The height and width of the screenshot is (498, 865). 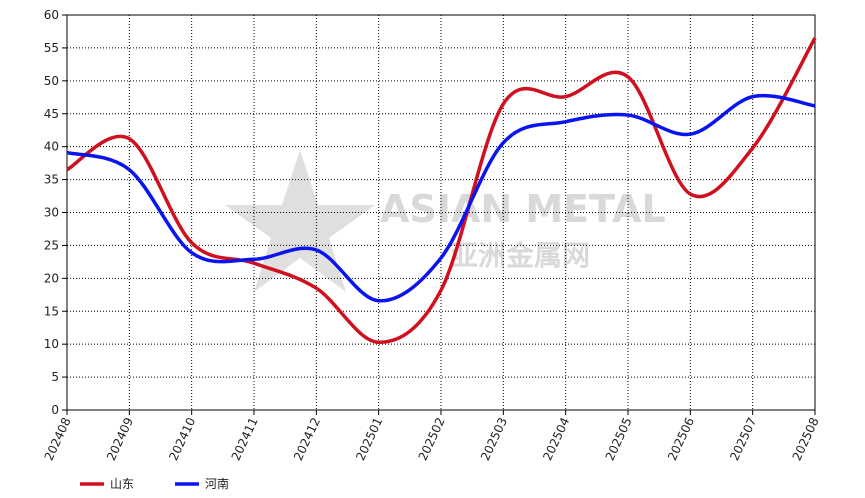 I want to click on y-tick-label: 20, so click(x=51, y=278).